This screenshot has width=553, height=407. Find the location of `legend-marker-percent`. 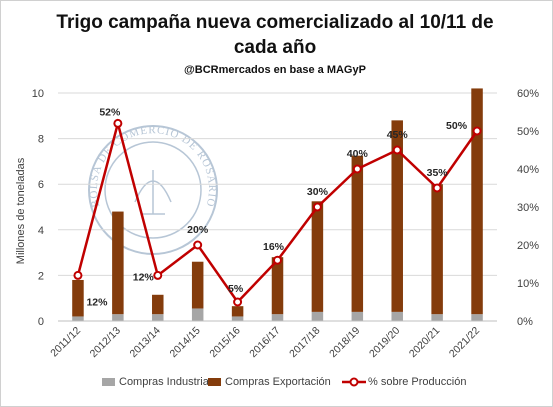

legend-marker-percent is located at coordinates (354, 382).